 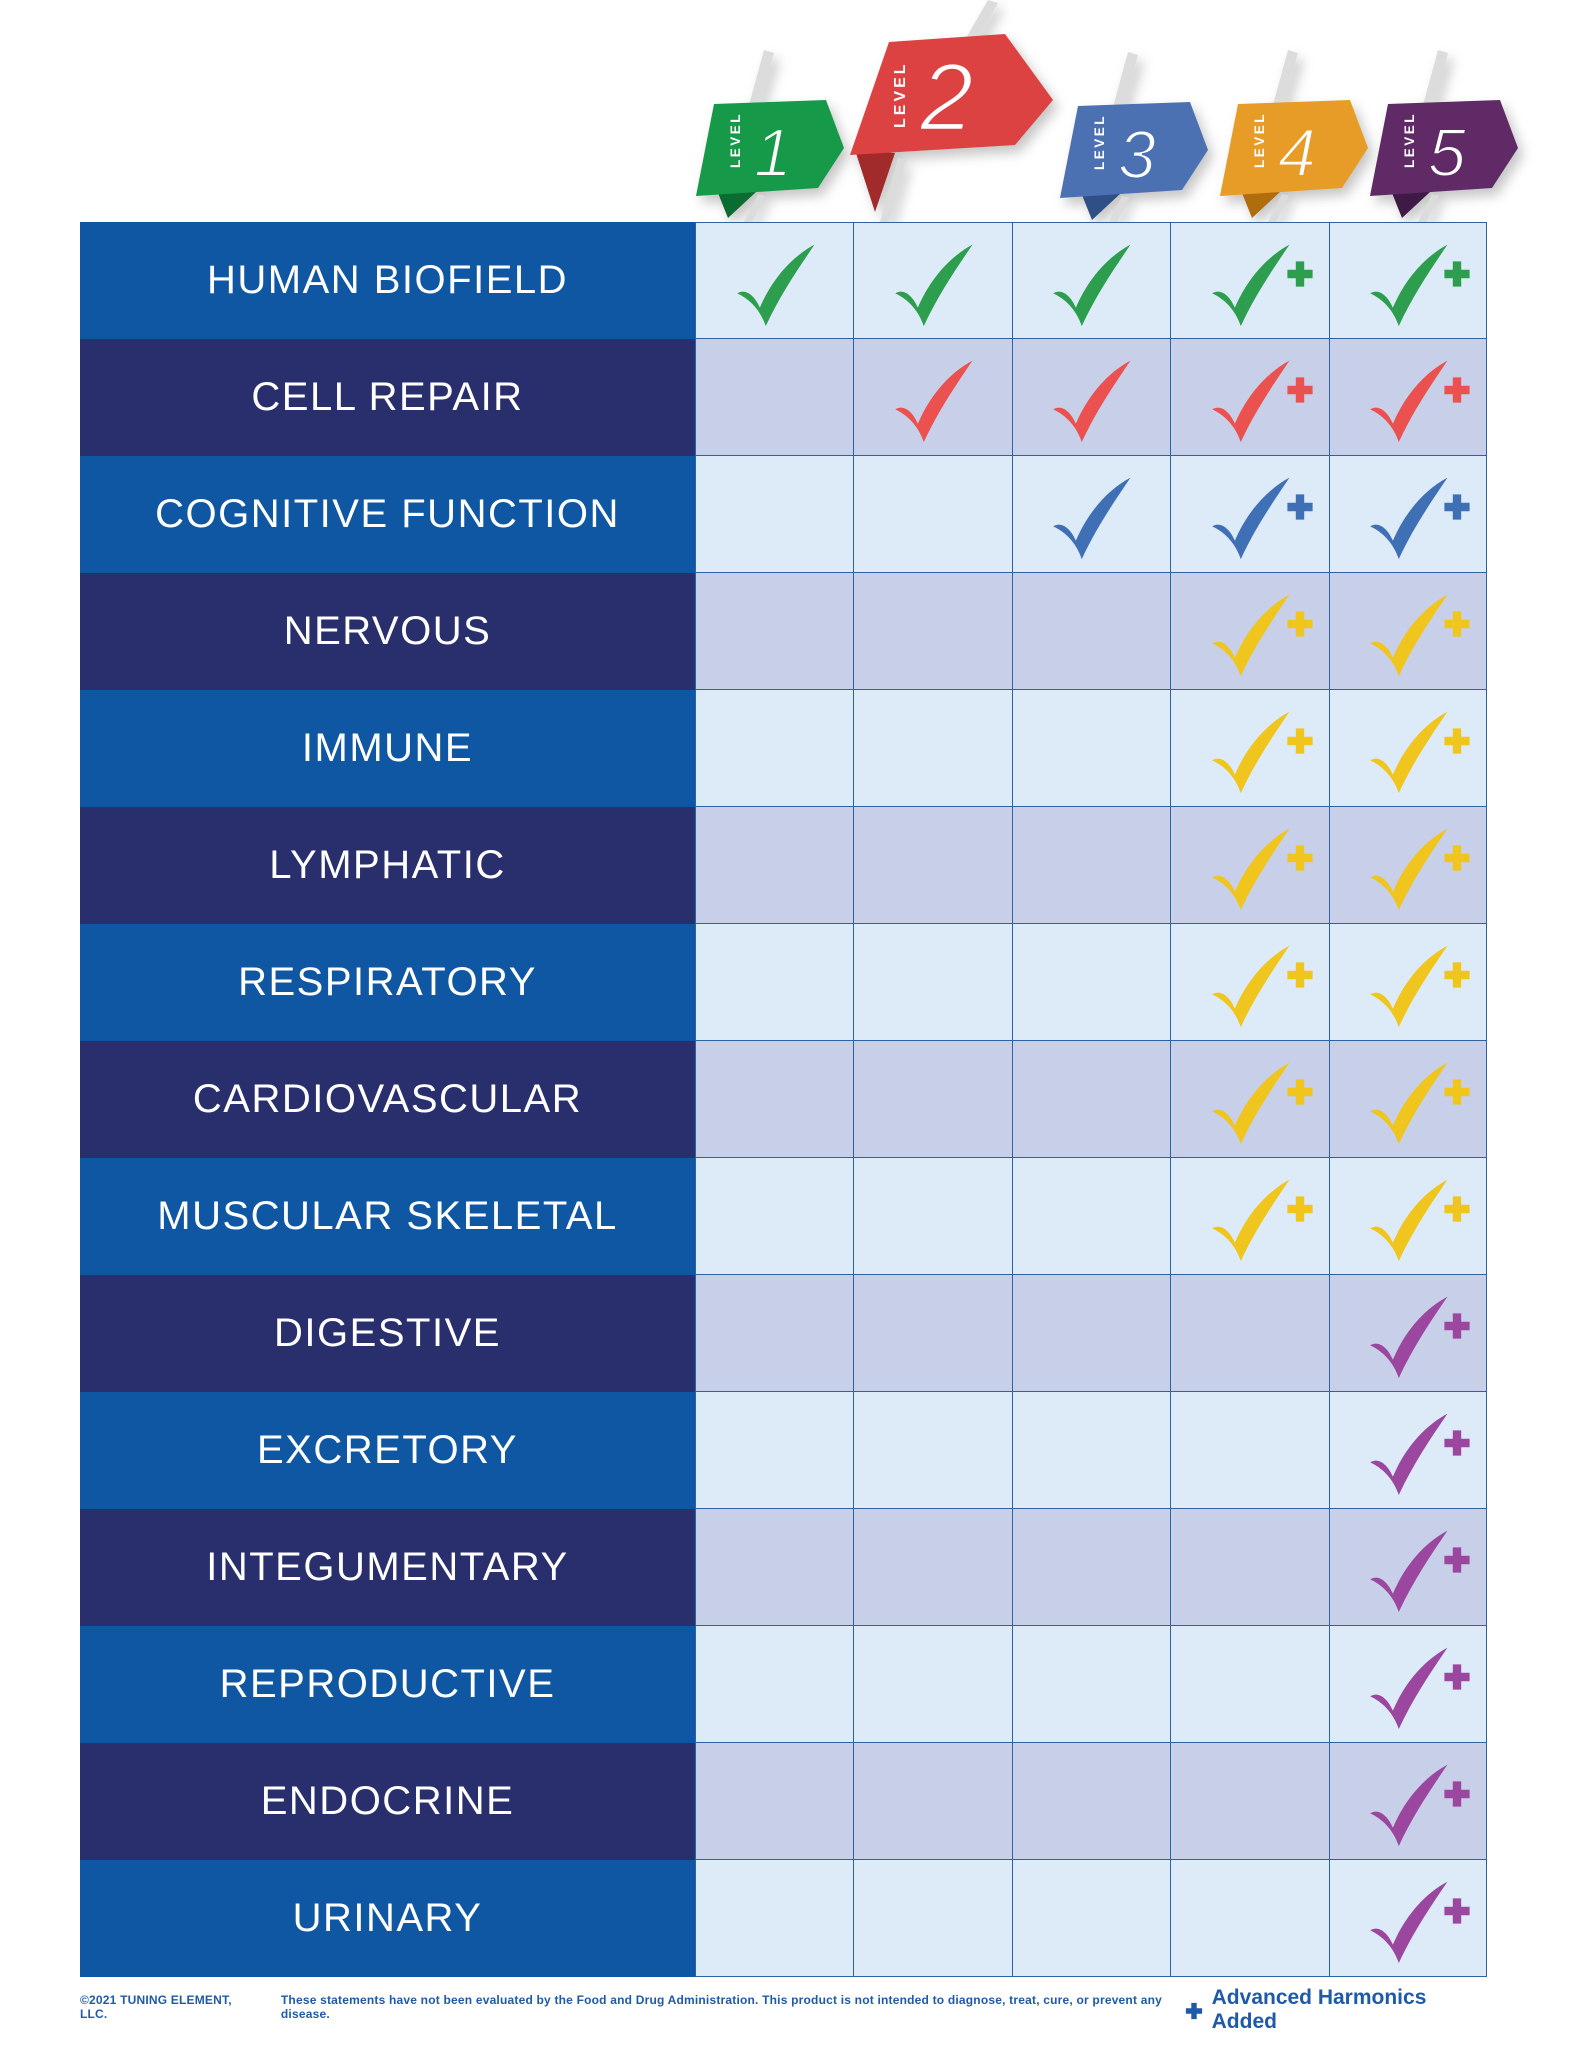 I want to click on row-label-immune: IMMUNE, so click(x=387, y=748).